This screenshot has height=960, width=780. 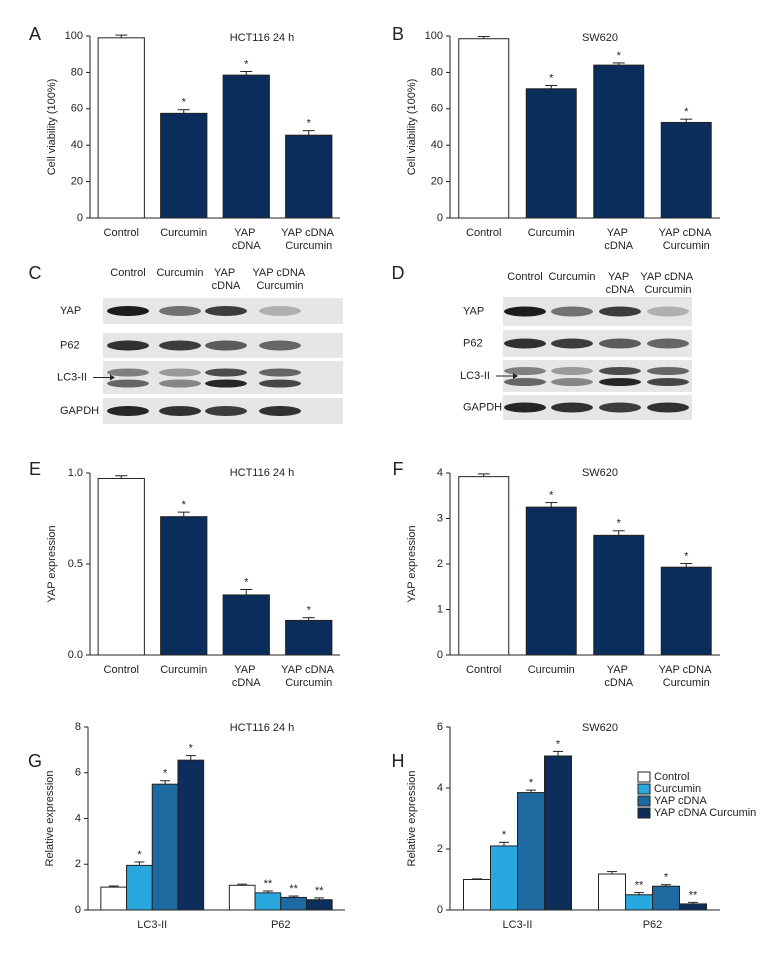 What do you see at coordinates (398, 34) in the screenshot?
I see `panel-letter: B` at bounding box center [398, 34].